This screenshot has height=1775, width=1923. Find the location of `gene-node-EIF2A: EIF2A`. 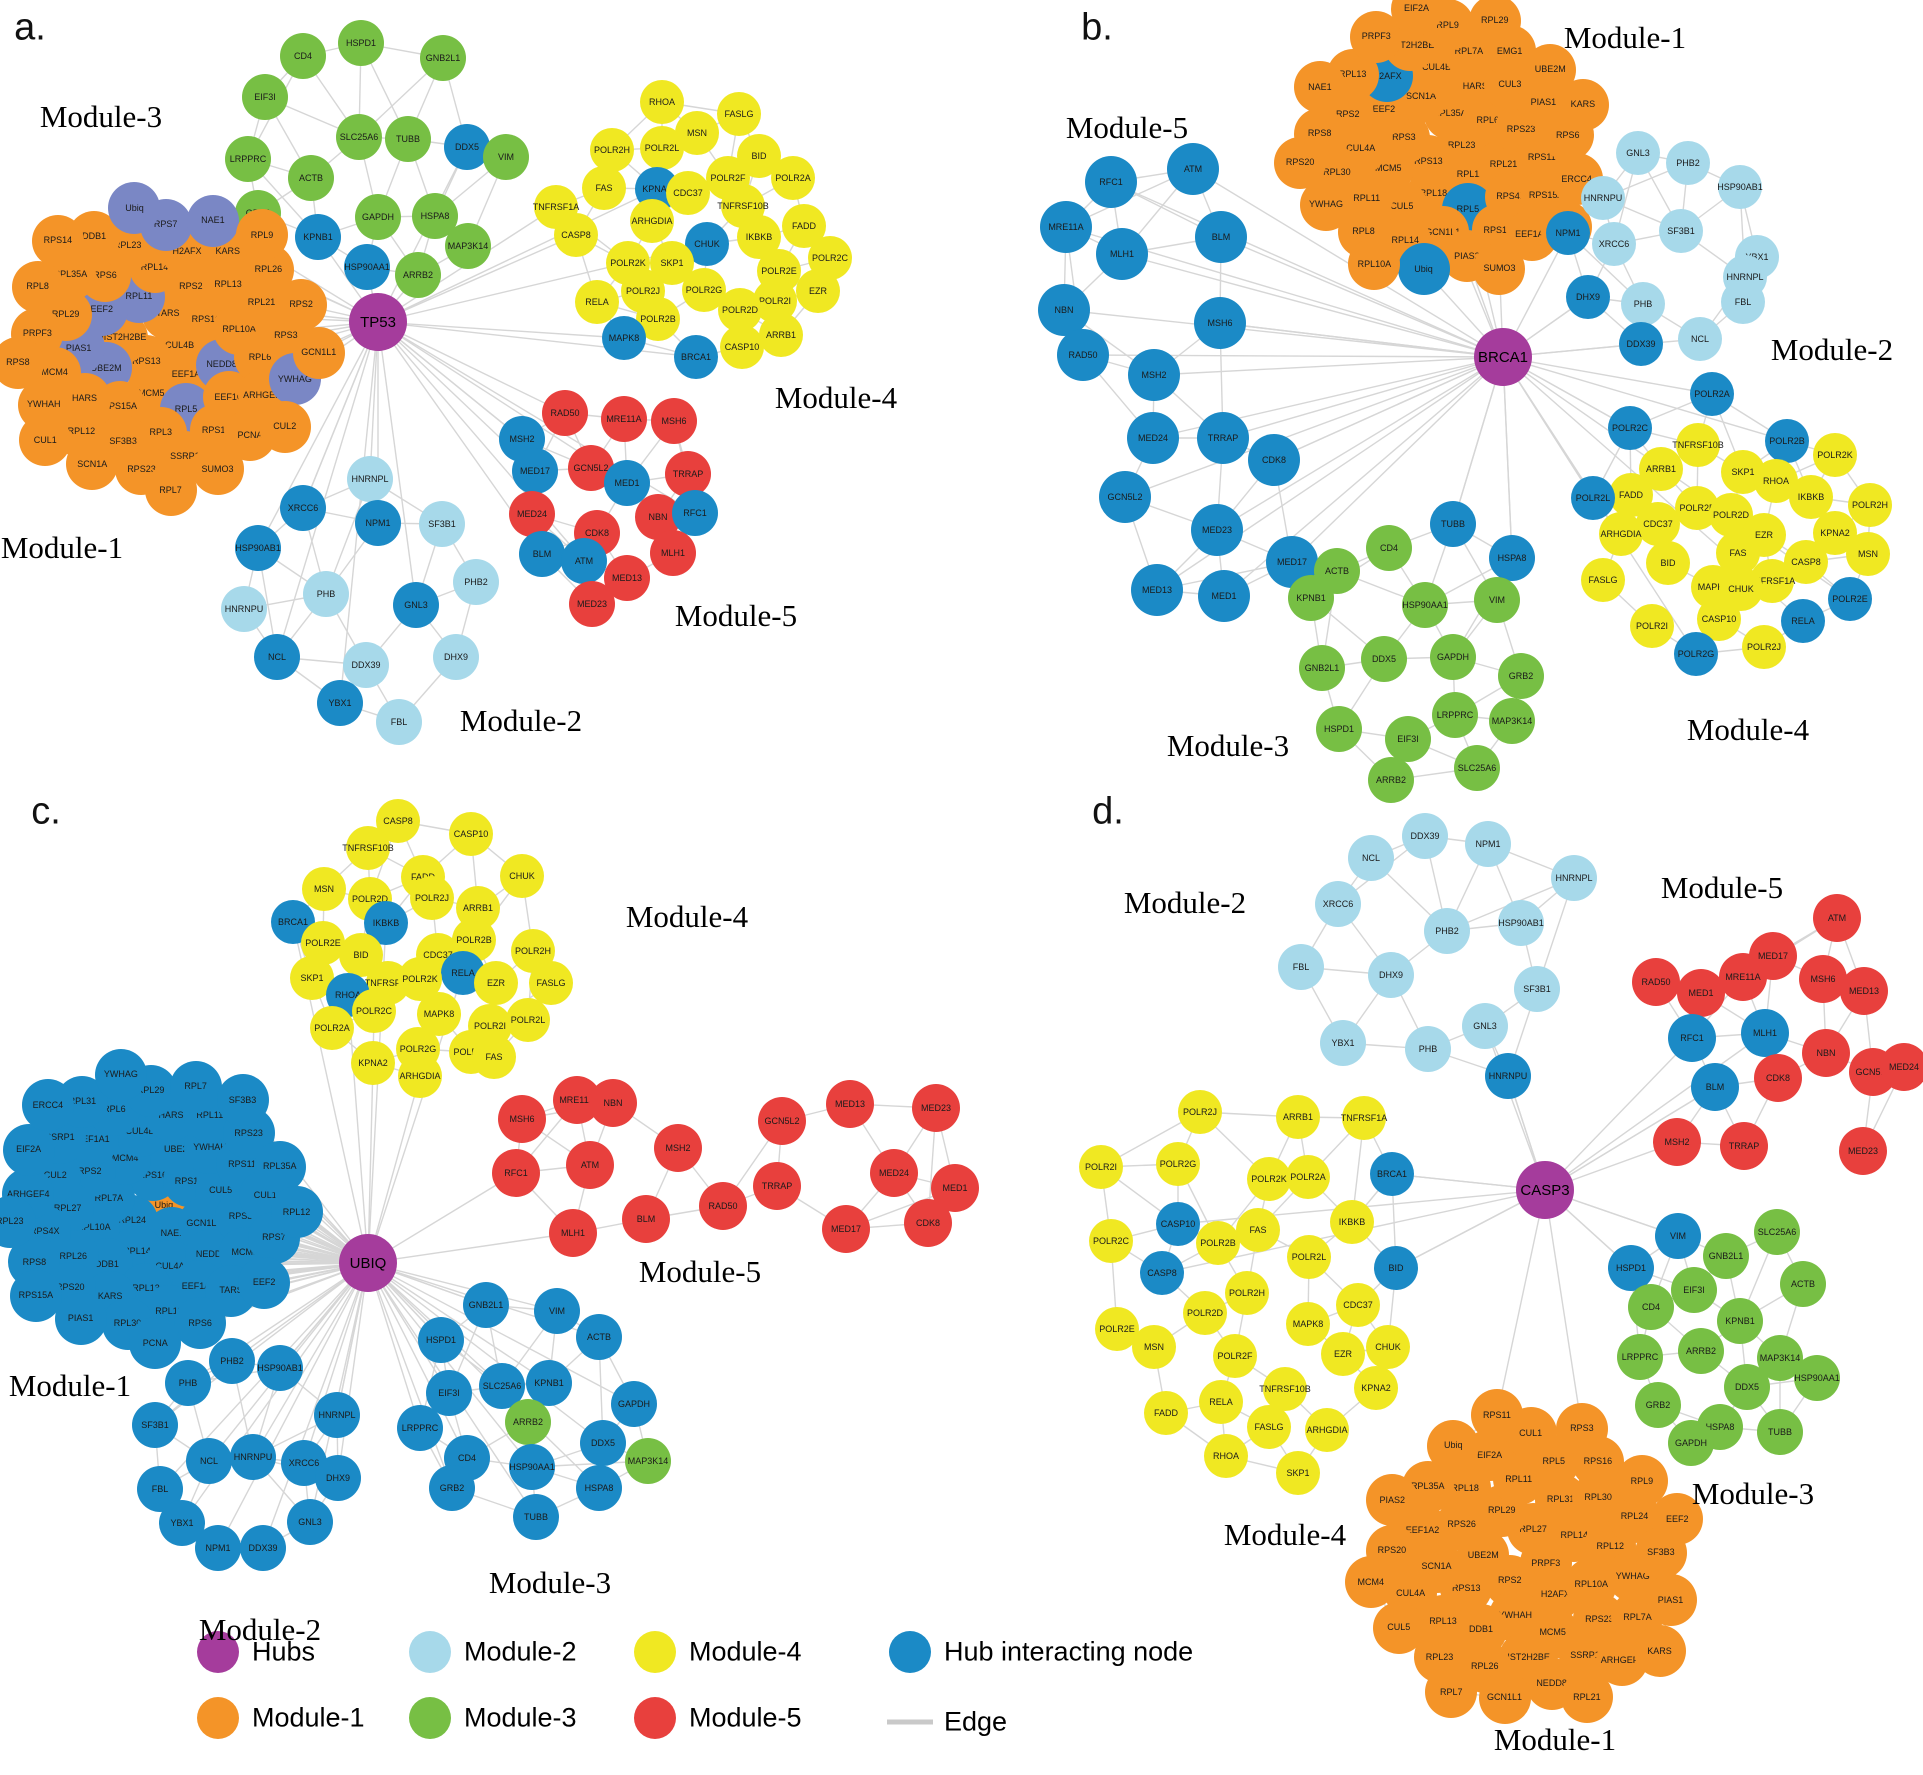

gene-node-EIF2A: EIF2A is located at coordinates (28, 1149).